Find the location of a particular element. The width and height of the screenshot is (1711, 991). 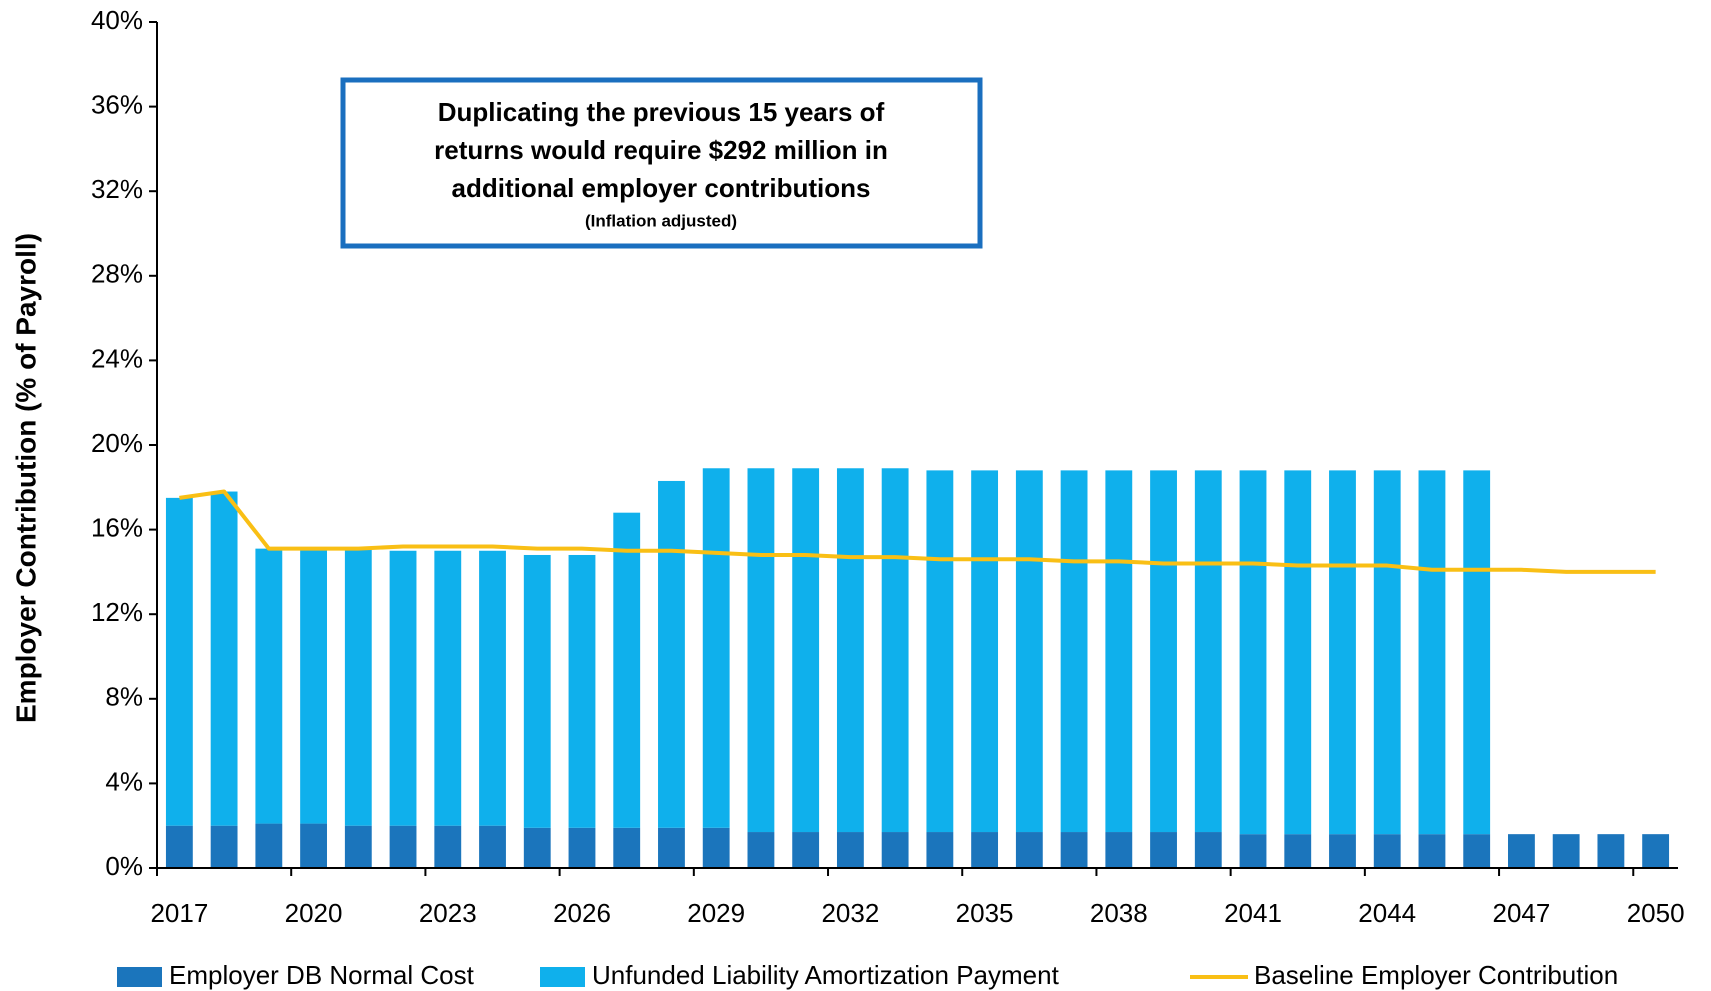

x-tick-label: 2047 is located at coordinates (1522, 913).